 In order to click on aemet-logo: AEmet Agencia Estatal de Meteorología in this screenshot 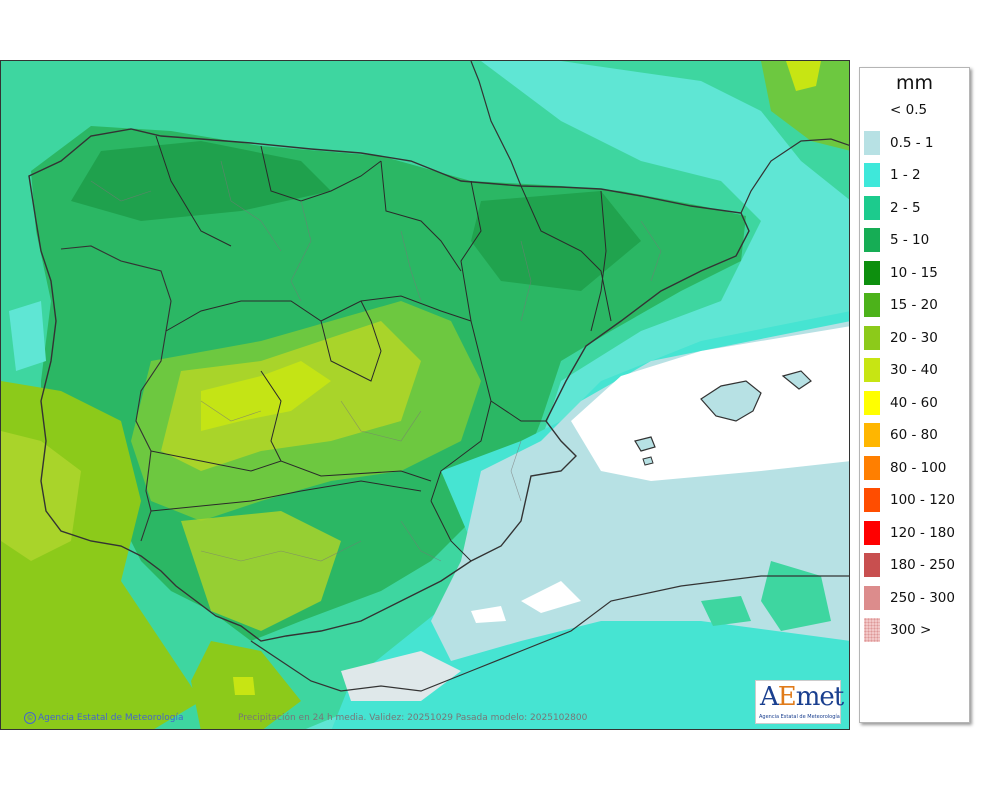, I will do `click(799, 702)`.